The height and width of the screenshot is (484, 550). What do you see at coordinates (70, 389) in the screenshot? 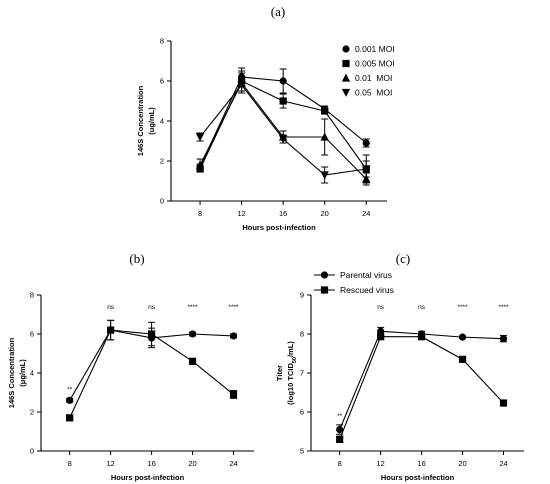
I see `significance-label: **` at bounding box center [70, 389].